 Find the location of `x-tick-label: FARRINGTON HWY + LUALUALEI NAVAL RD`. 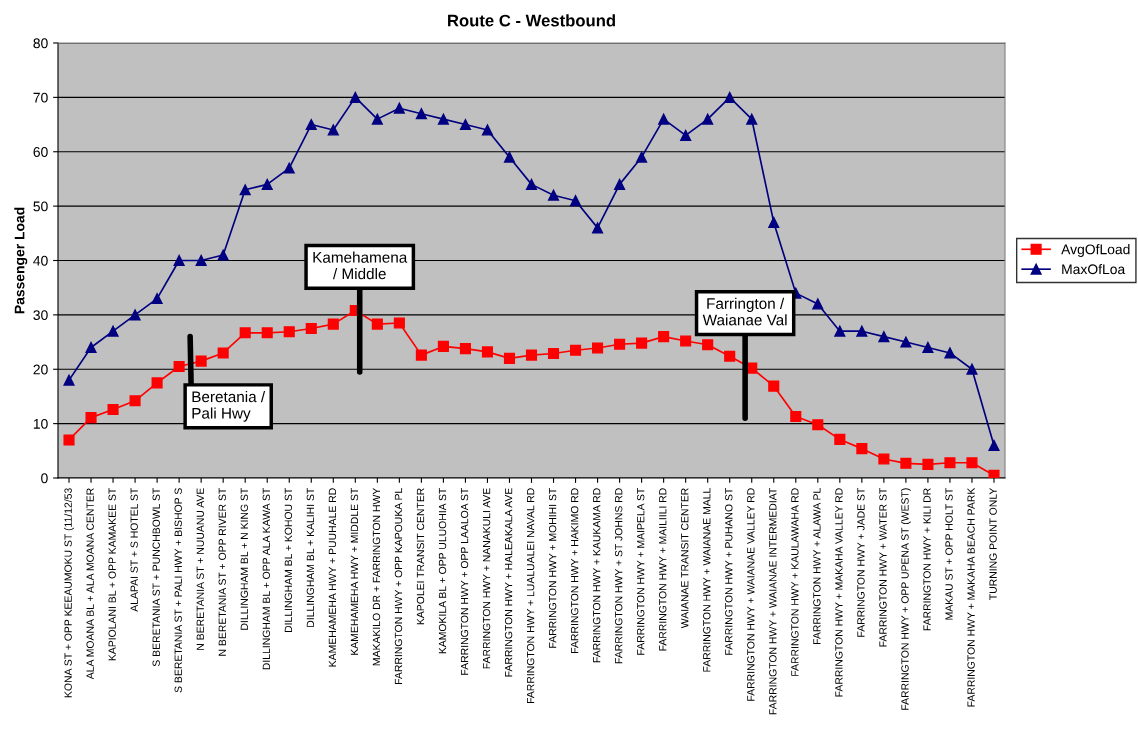

x-tick-label: FARRINGTON HWY + LUALUALEI NAVAL RD is located at coordinates (530, 596).